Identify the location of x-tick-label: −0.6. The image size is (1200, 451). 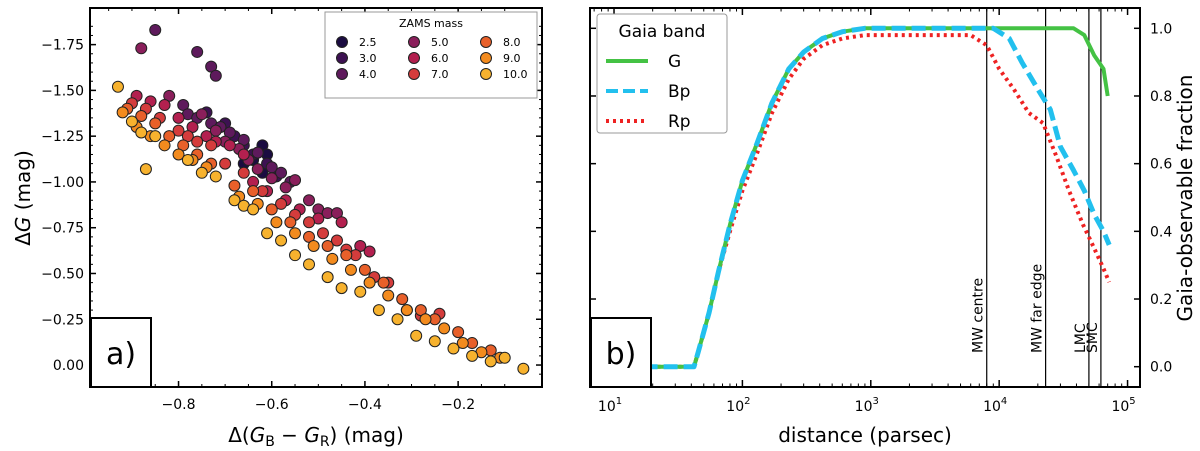
(272, 405).